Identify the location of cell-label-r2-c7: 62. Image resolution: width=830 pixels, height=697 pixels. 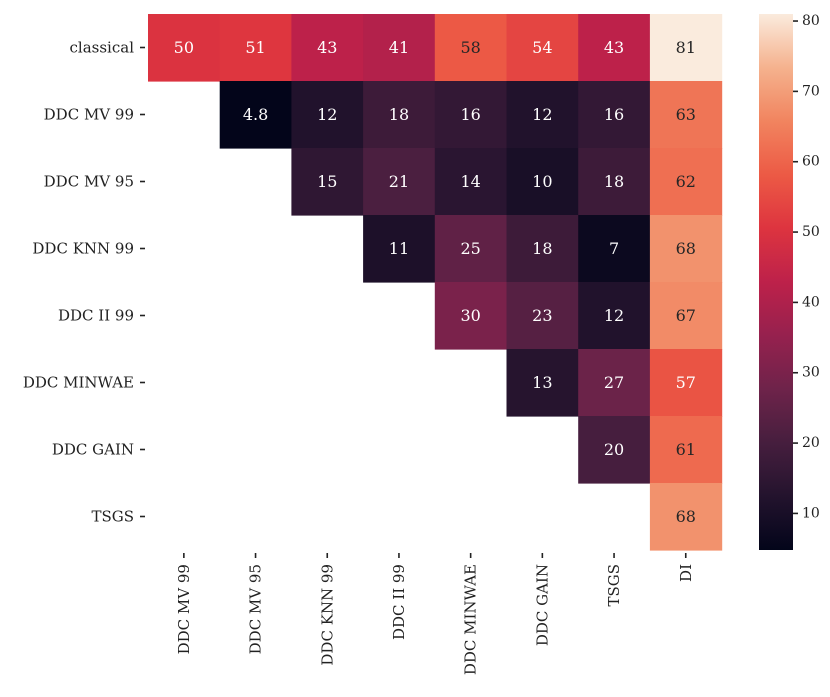
(686, 181).